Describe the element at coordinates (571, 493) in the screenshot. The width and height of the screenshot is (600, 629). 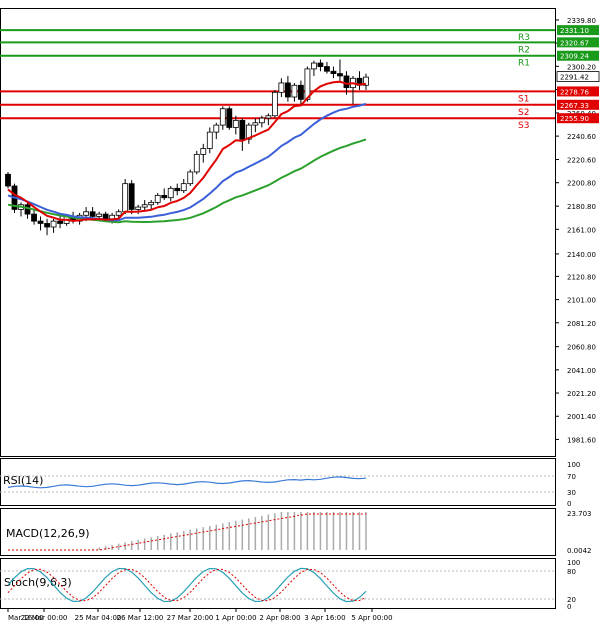
I see `rsi-tick-label: 30` at that location.